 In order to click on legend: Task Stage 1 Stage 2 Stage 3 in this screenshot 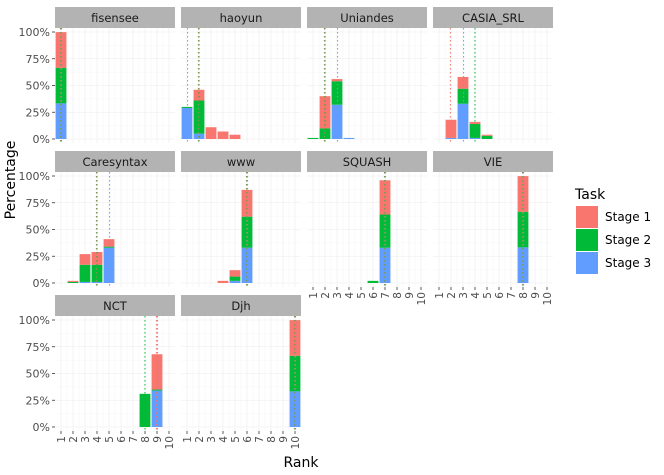, I will do `click(612, 230)`.